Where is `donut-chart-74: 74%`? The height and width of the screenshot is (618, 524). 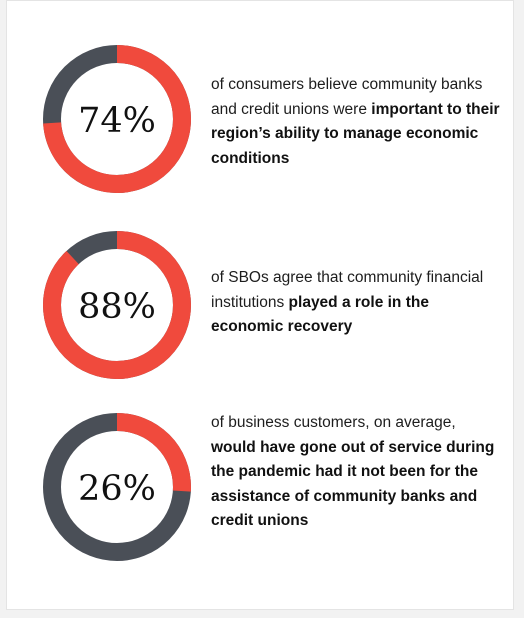 donut-chart-74: 74% is located at coordinates (117, 119).